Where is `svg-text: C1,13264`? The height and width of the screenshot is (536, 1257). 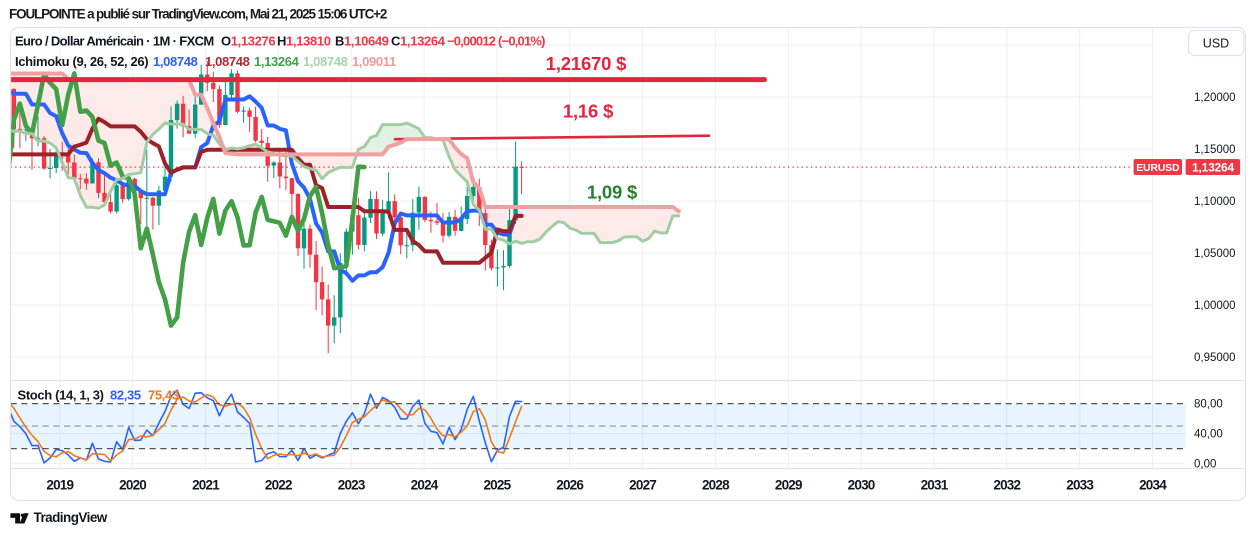
svg-text: C1,13264 is located at coordinates (418, 41).